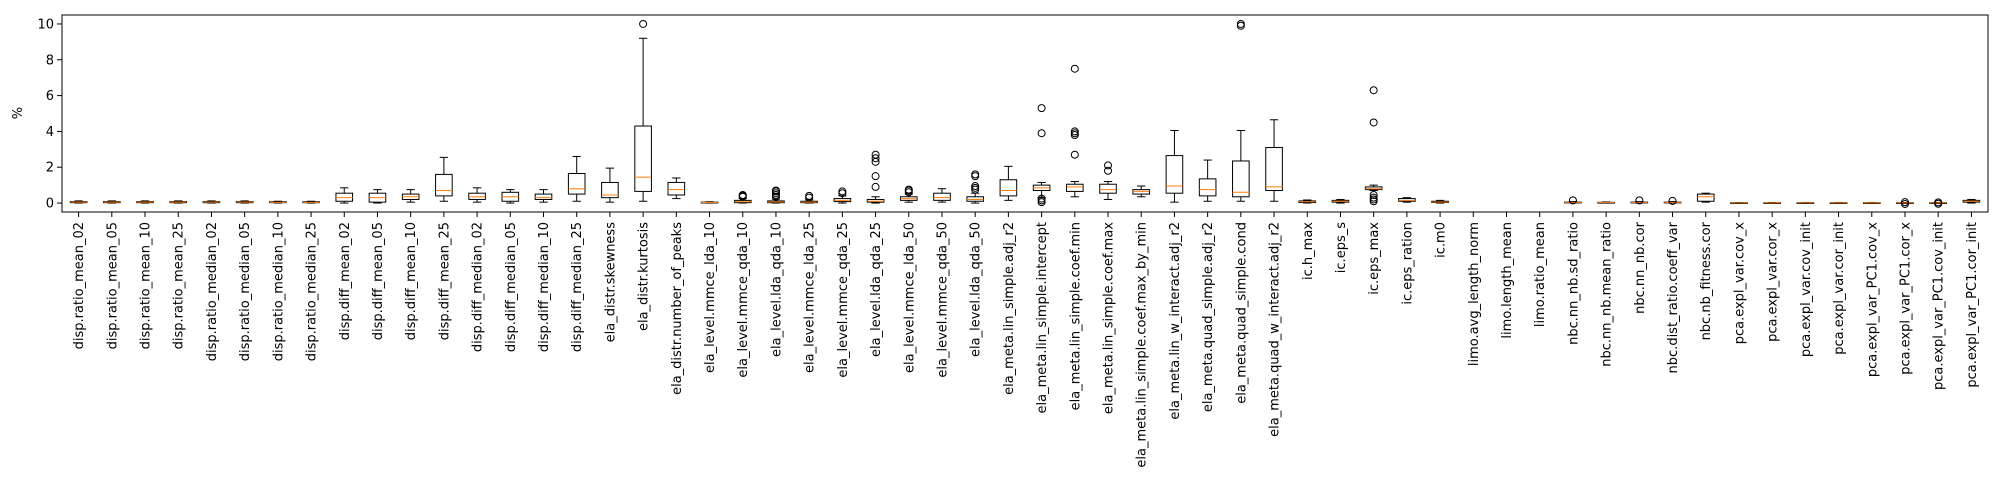 The width and height of the screenshot is (2000, 500). I want to click on y-tick-label: 0, so click(50, 204).